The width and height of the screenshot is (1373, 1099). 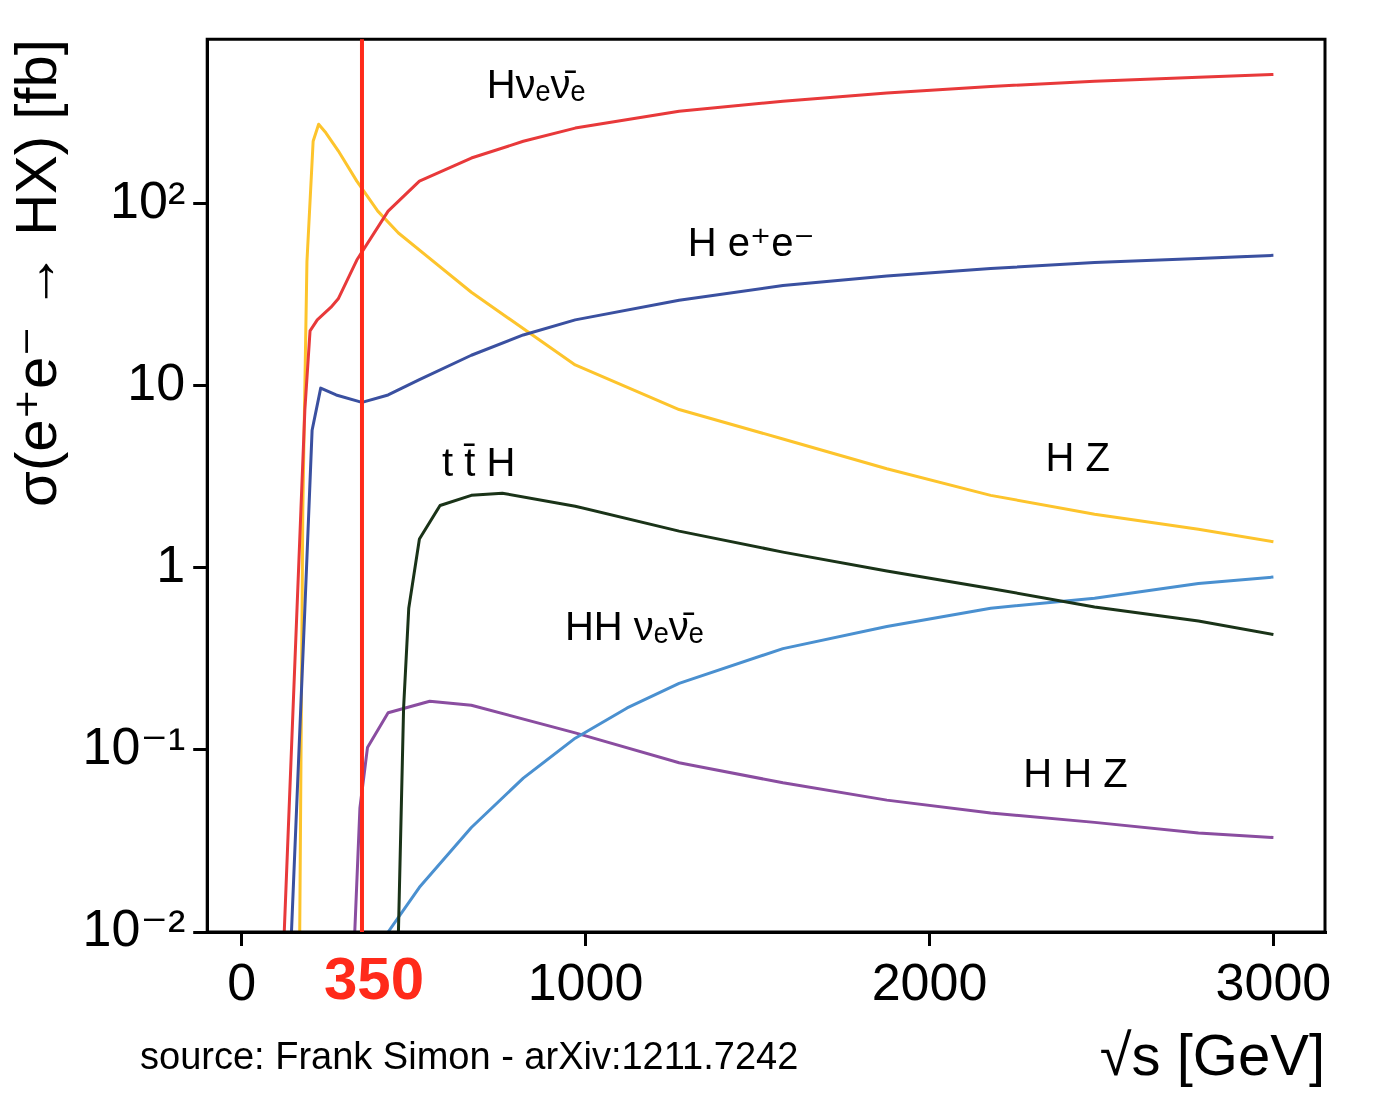 What do you see at coordinates (634, 626) in the screenshot?
I see `series-label: HH νₑν̄ₑ` at bounding box center [634, 626].